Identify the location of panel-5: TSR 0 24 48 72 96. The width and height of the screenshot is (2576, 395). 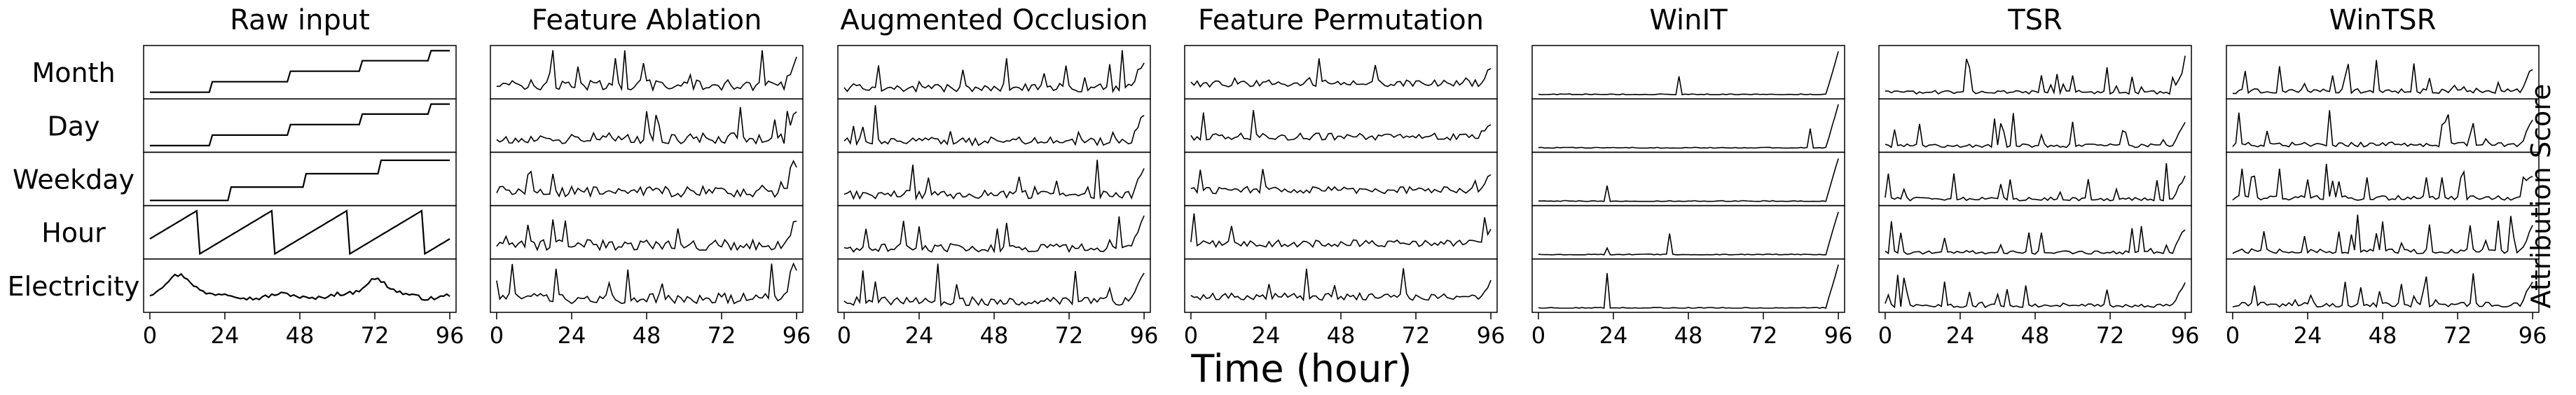
(2039, 177).